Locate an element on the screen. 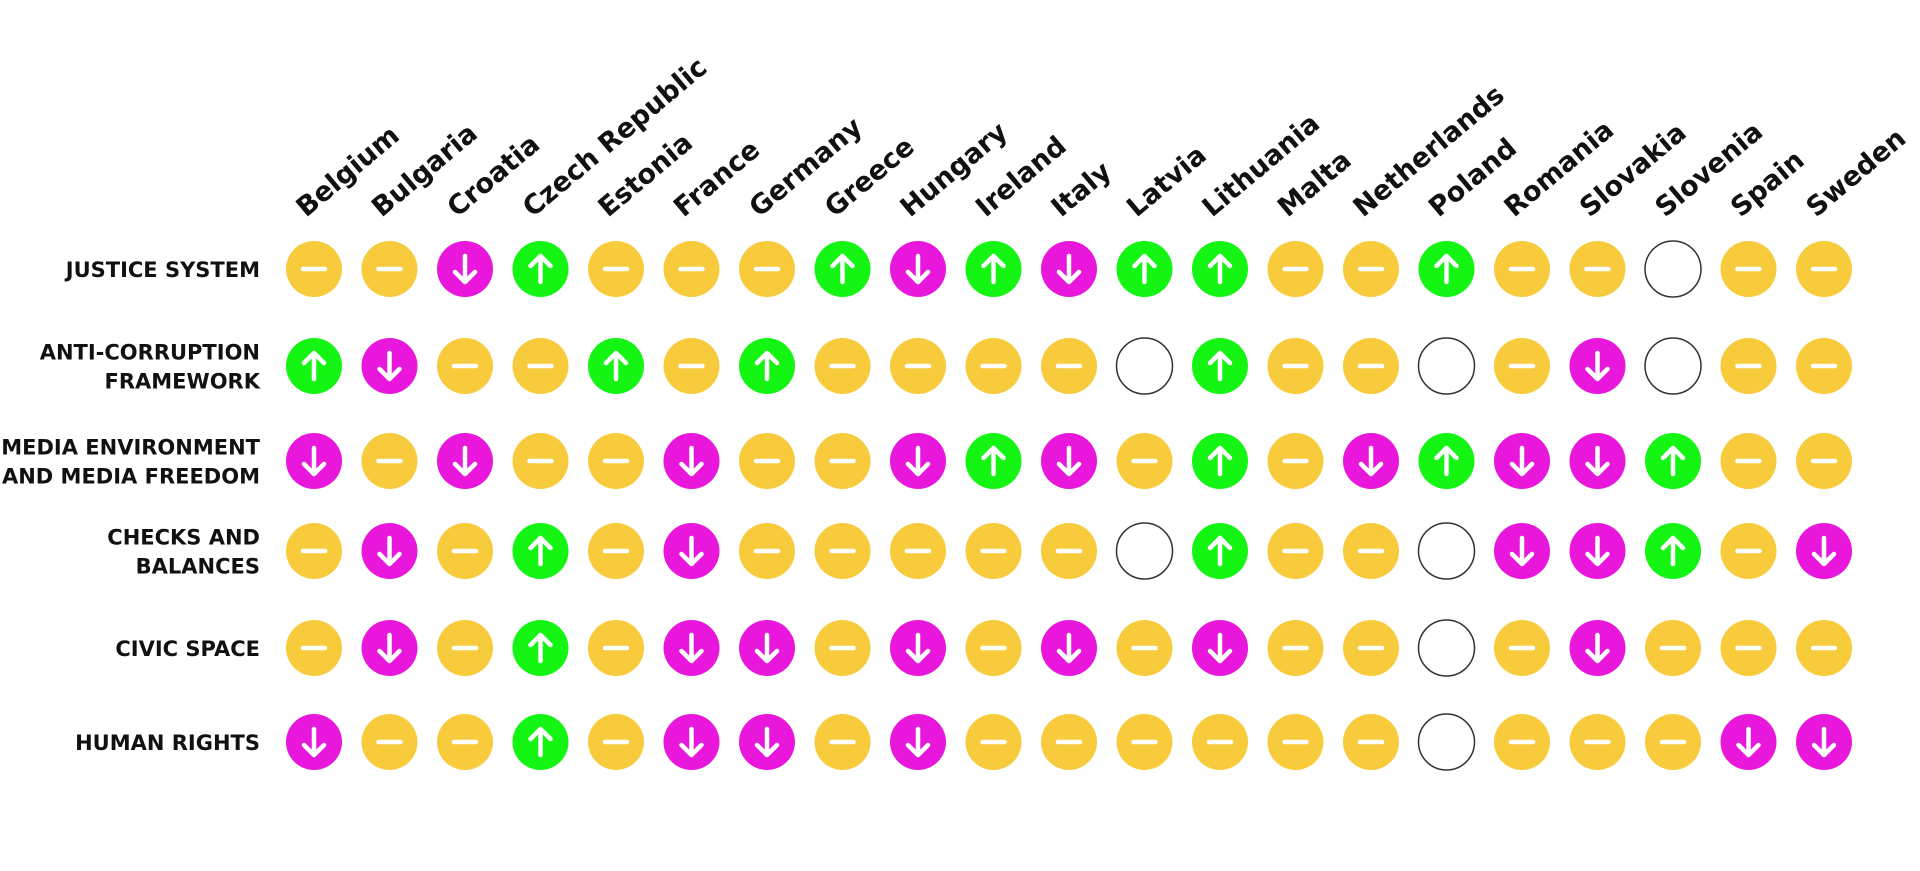 The height and width of the screenshot is (871, 1920). category-label: JUSTICE SYSTEM is located at coordinates (162, 270).